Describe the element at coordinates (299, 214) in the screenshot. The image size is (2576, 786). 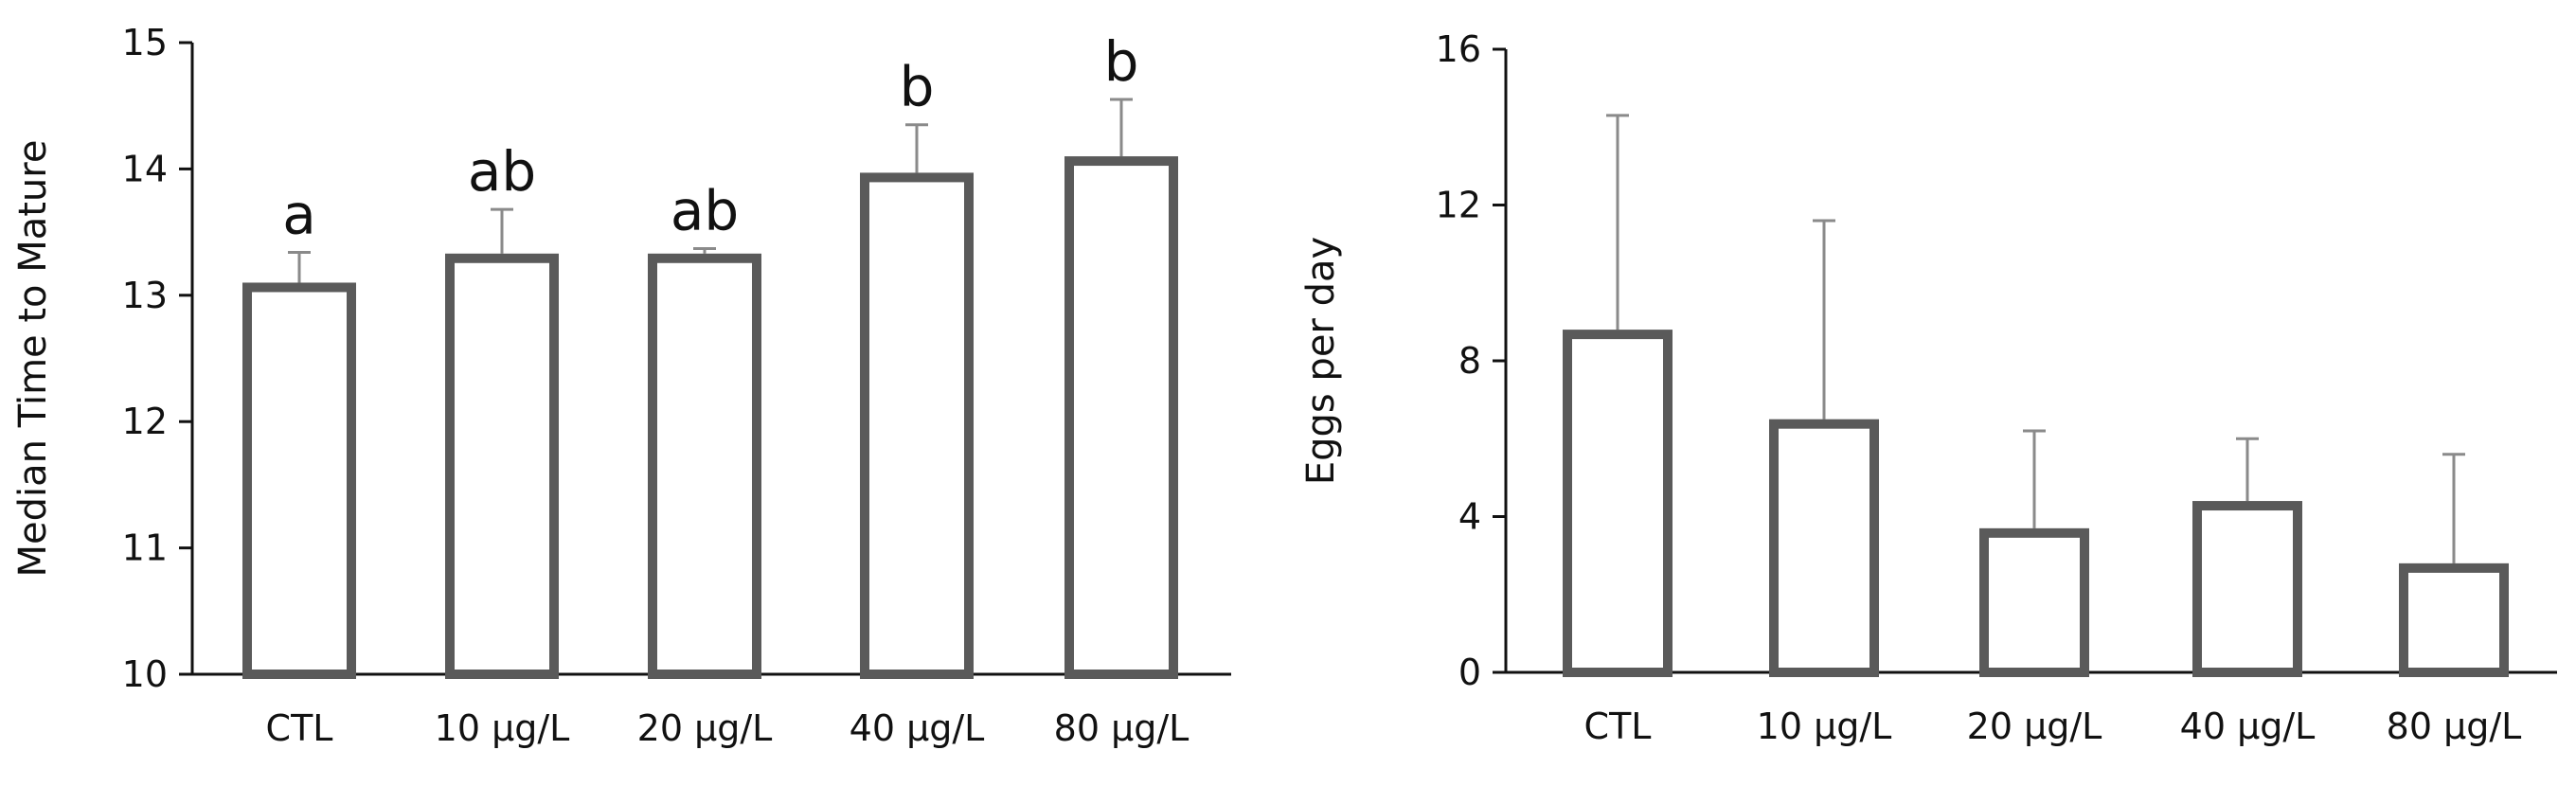
I see `significance-letter: a` at that location.